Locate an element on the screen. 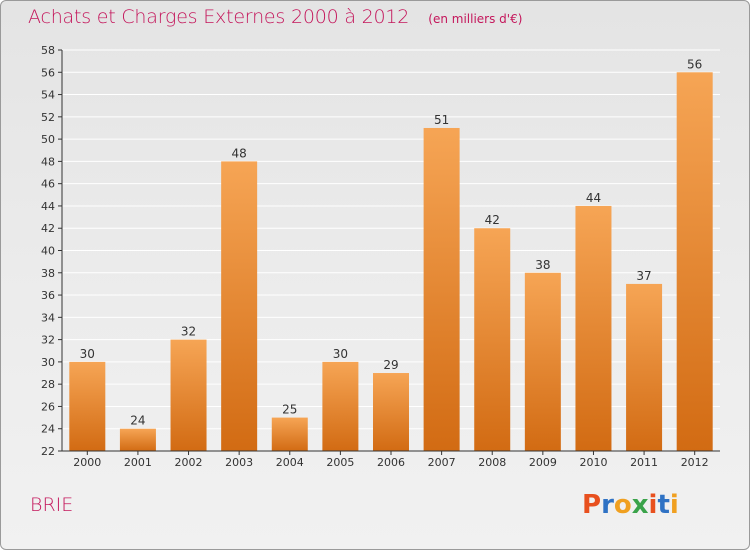  bar-value-label: 48 is located at coordinates (239, 153).